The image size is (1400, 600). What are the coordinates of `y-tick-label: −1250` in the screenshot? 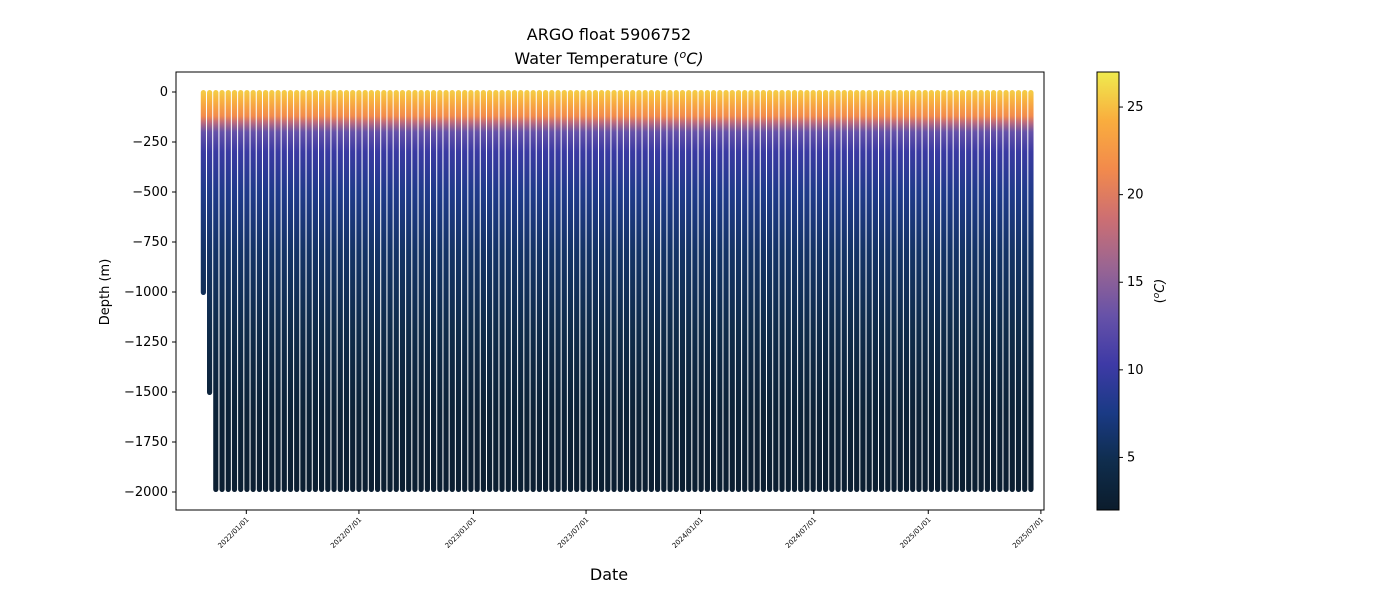 It's located at (146, 342).